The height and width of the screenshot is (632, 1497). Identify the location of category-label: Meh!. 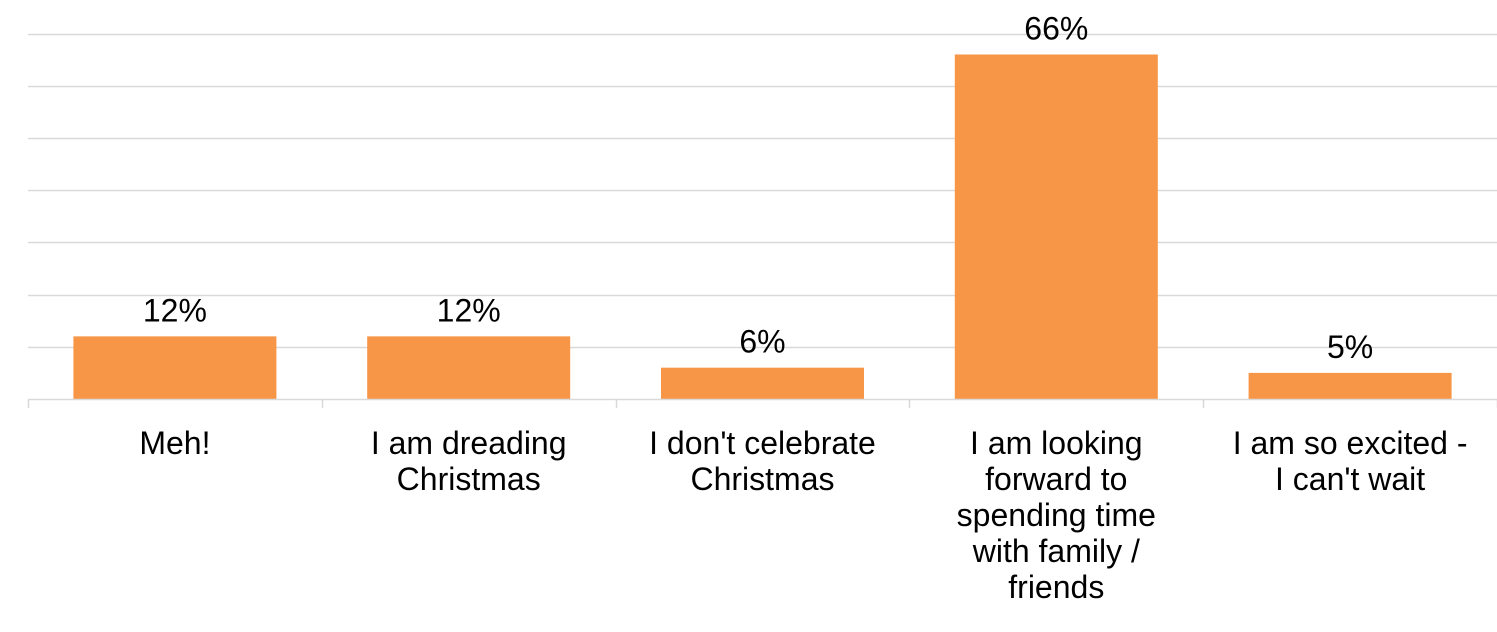
(175, 443).